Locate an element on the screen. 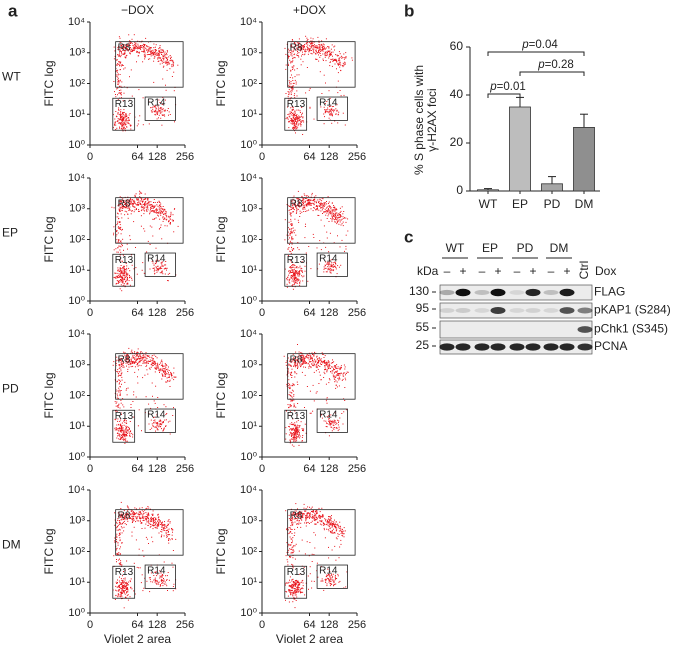  panel-label: c is located at coordinates (408, 236).